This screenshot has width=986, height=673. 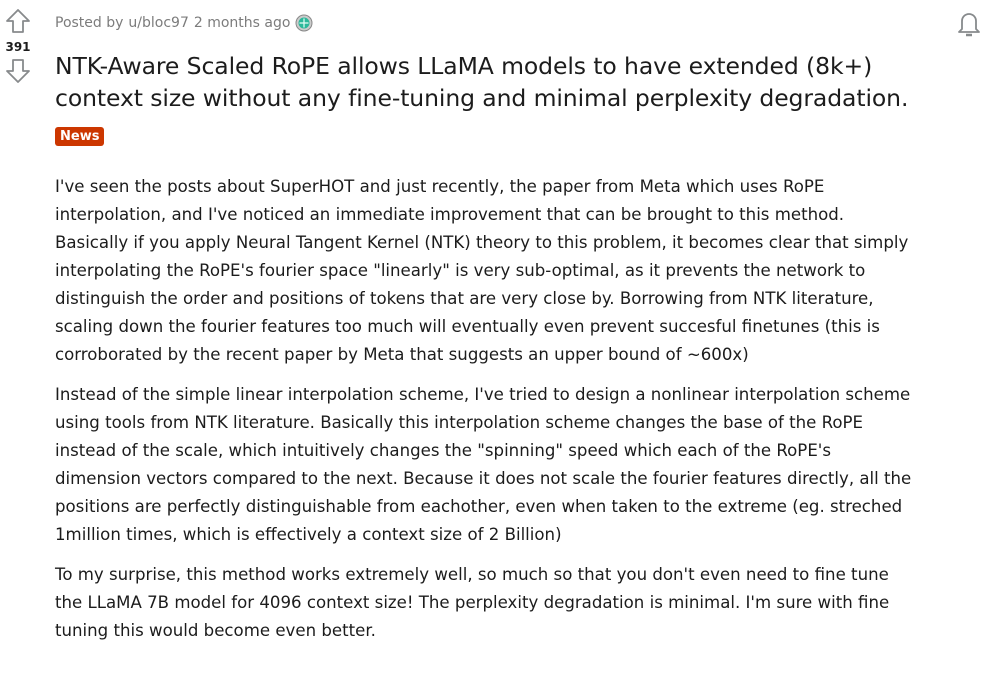 I want to click on post-time: 2 months ago, so click(x=242, y=23).